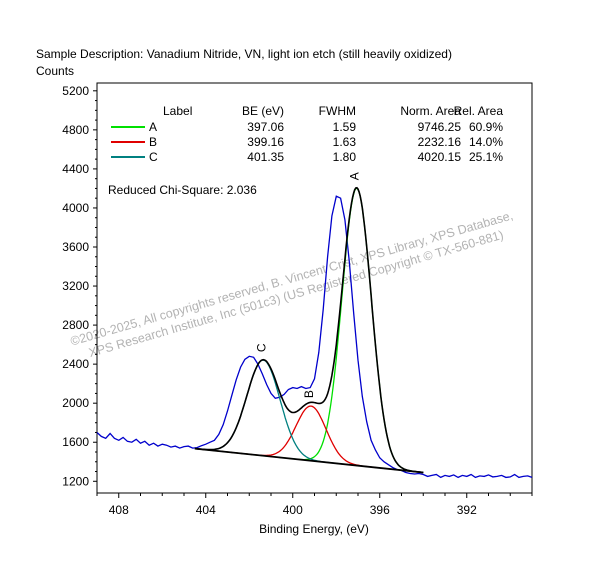 Image resolution: width=589 pixels, height=567 pixels. Describe the element at coordinates (467, 510) in the screenshot. I see `x-tick-label: 392` at that location.